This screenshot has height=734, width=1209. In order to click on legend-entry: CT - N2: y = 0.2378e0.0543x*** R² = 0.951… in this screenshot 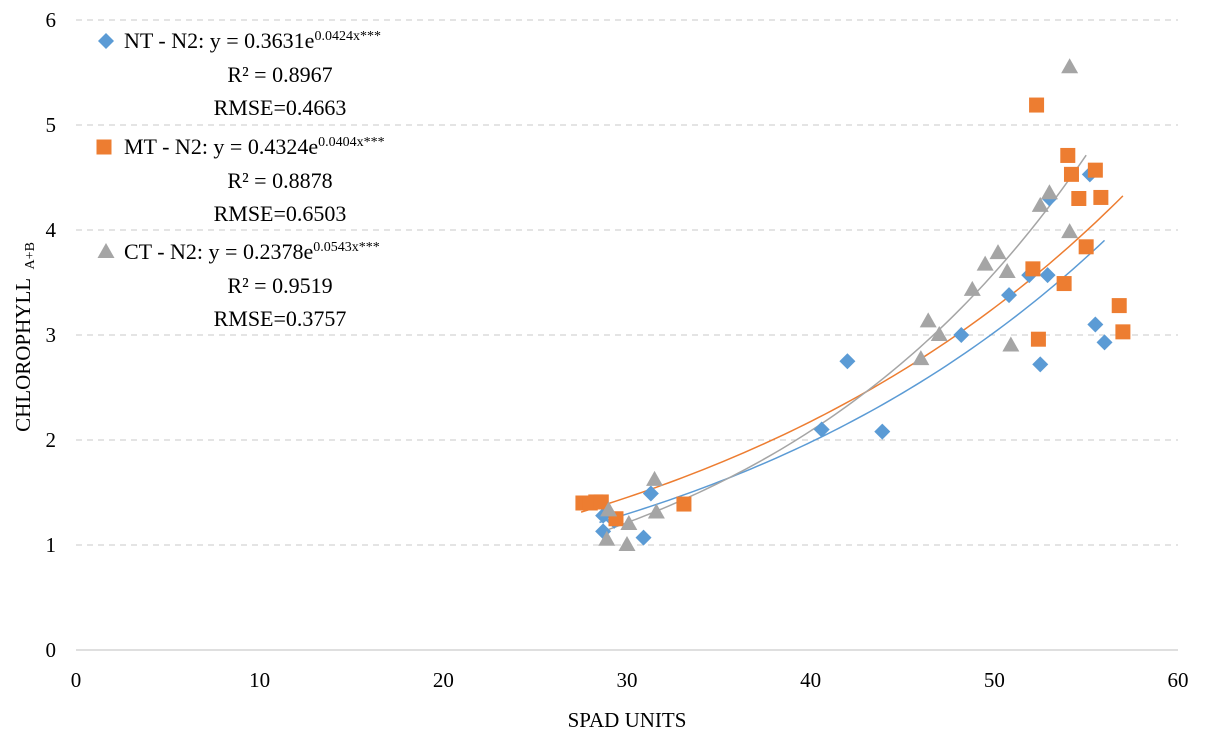, I will do `click(238, 285)`.